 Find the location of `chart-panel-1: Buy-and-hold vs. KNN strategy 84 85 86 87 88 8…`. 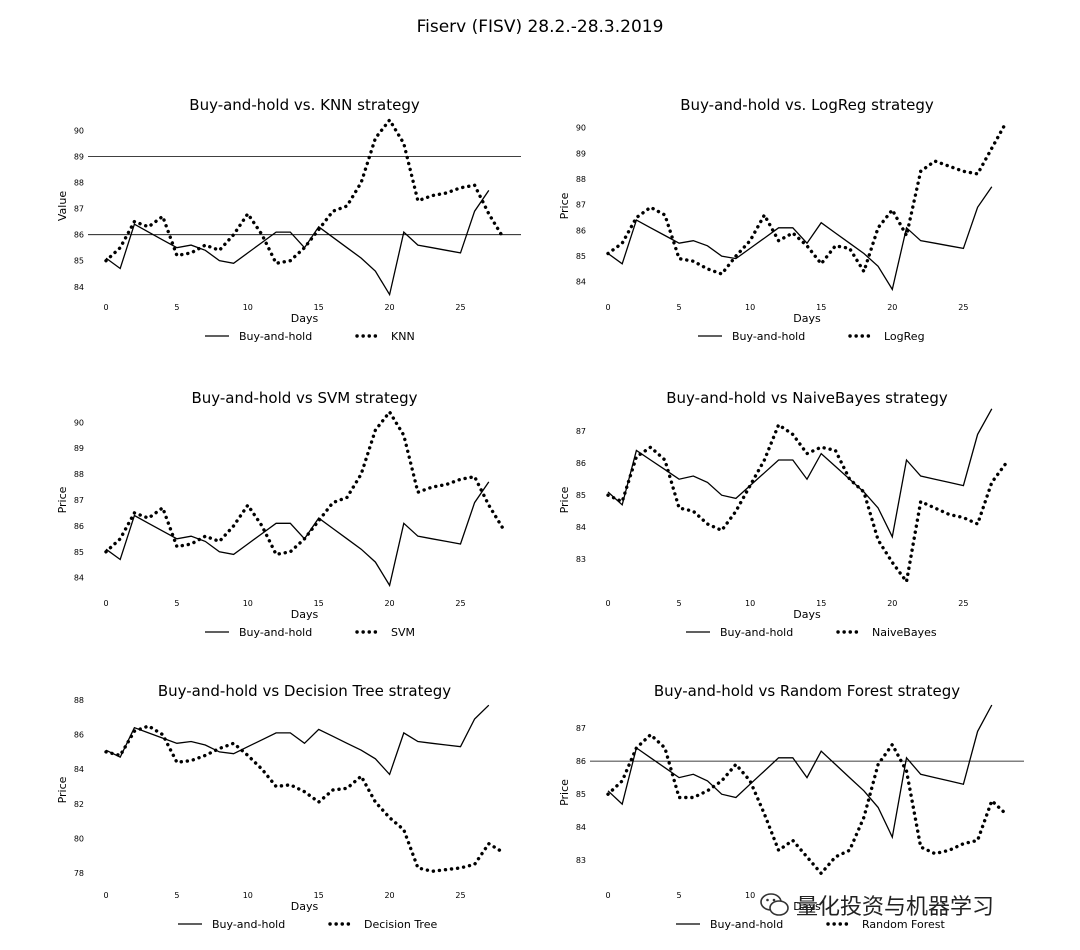

chart-panel-1: Buy-and-hold vs. KNN strategy 84 85 86 87 88 8… is located at coordinates (288, 219).